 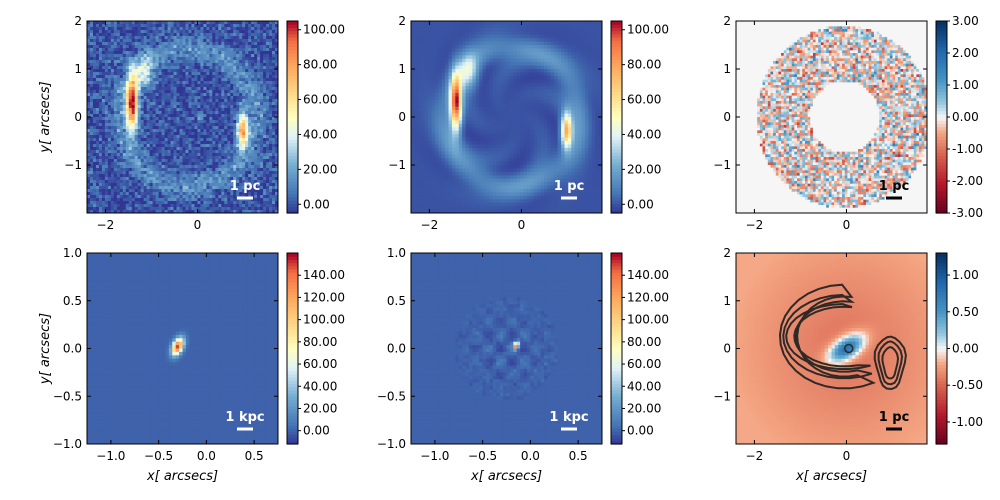 I want to click on colorbar: -3.00 -2.00 -1.00 0.00 1.00 2.00 3.00, so click(x=959, y=117).